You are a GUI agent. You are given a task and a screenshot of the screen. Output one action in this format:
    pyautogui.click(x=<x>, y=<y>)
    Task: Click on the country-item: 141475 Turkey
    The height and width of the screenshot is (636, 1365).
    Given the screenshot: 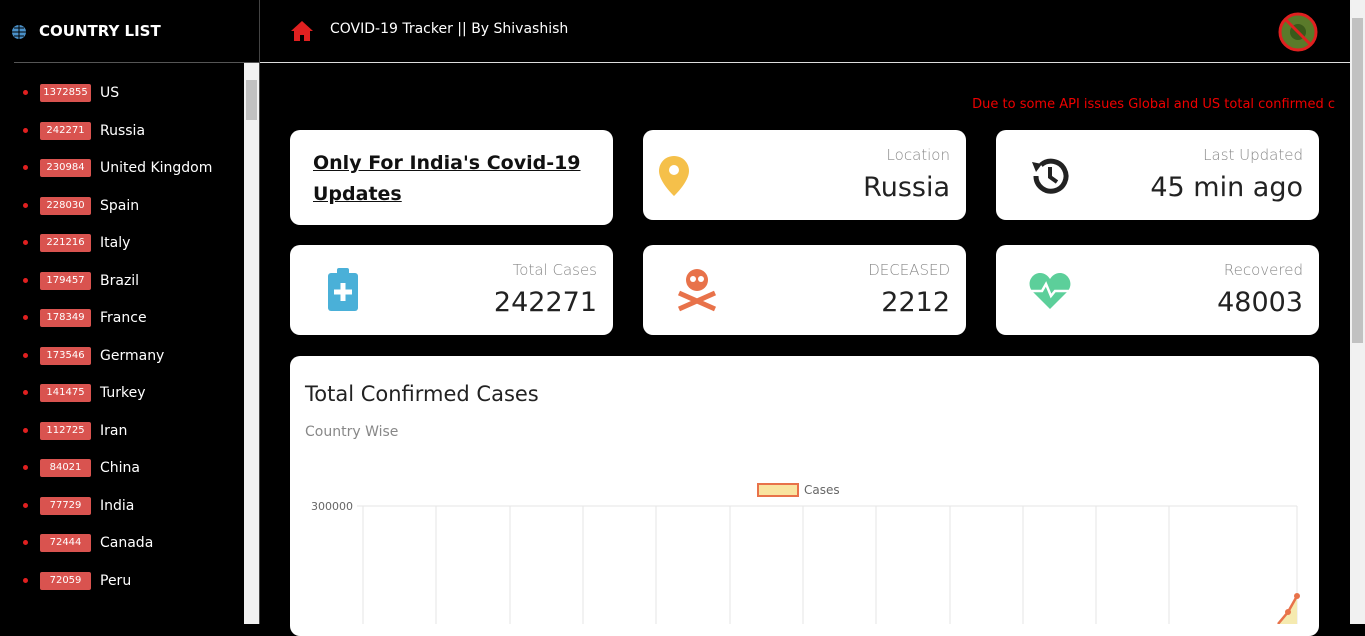 What is the action you would take?
    pyautogui.click(x=122, y=393)
    